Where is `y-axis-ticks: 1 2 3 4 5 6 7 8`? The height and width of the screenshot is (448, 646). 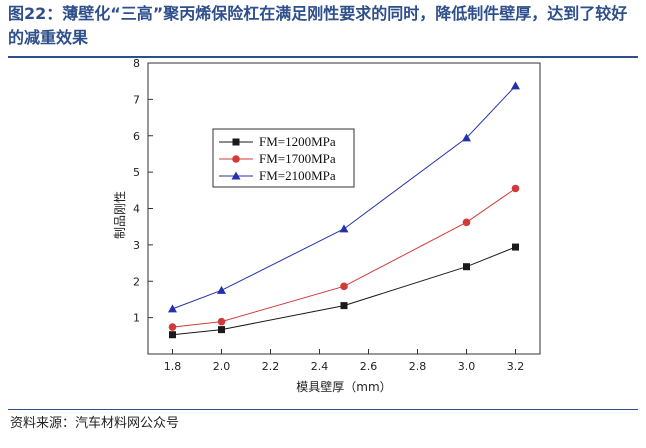 y-axis-ticks: 1 2 3 4 5 6 7 8 is located at coordinates (143, 191).